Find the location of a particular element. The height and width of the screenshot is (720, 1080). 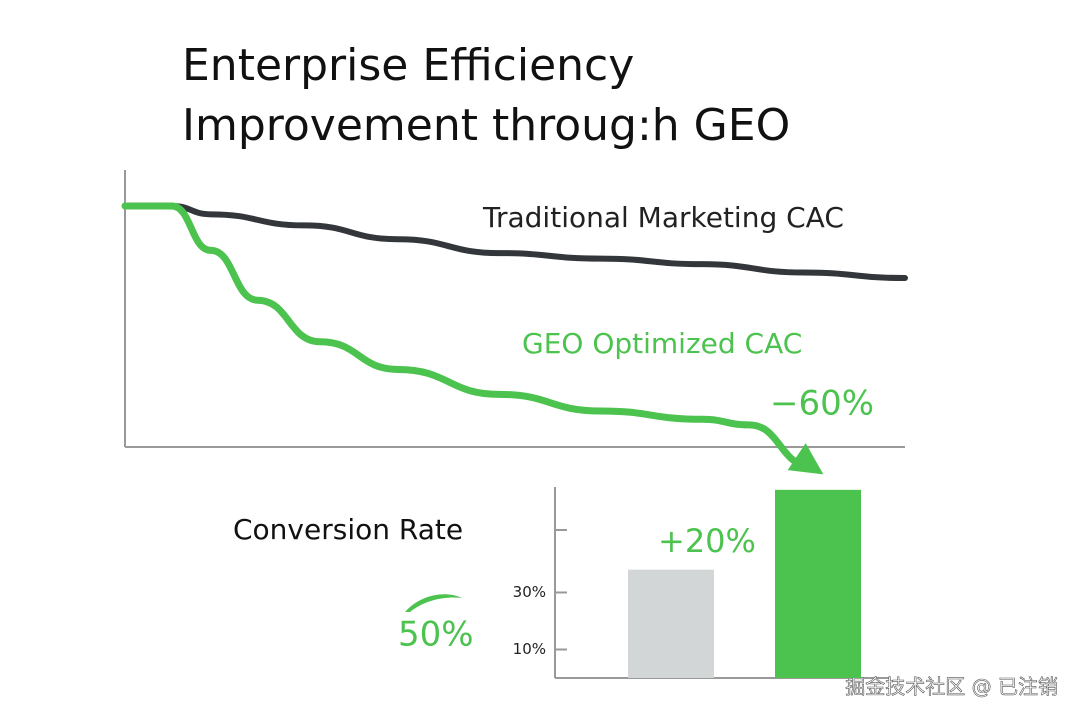

annotation: 50% is located at coordinates (436, 635).